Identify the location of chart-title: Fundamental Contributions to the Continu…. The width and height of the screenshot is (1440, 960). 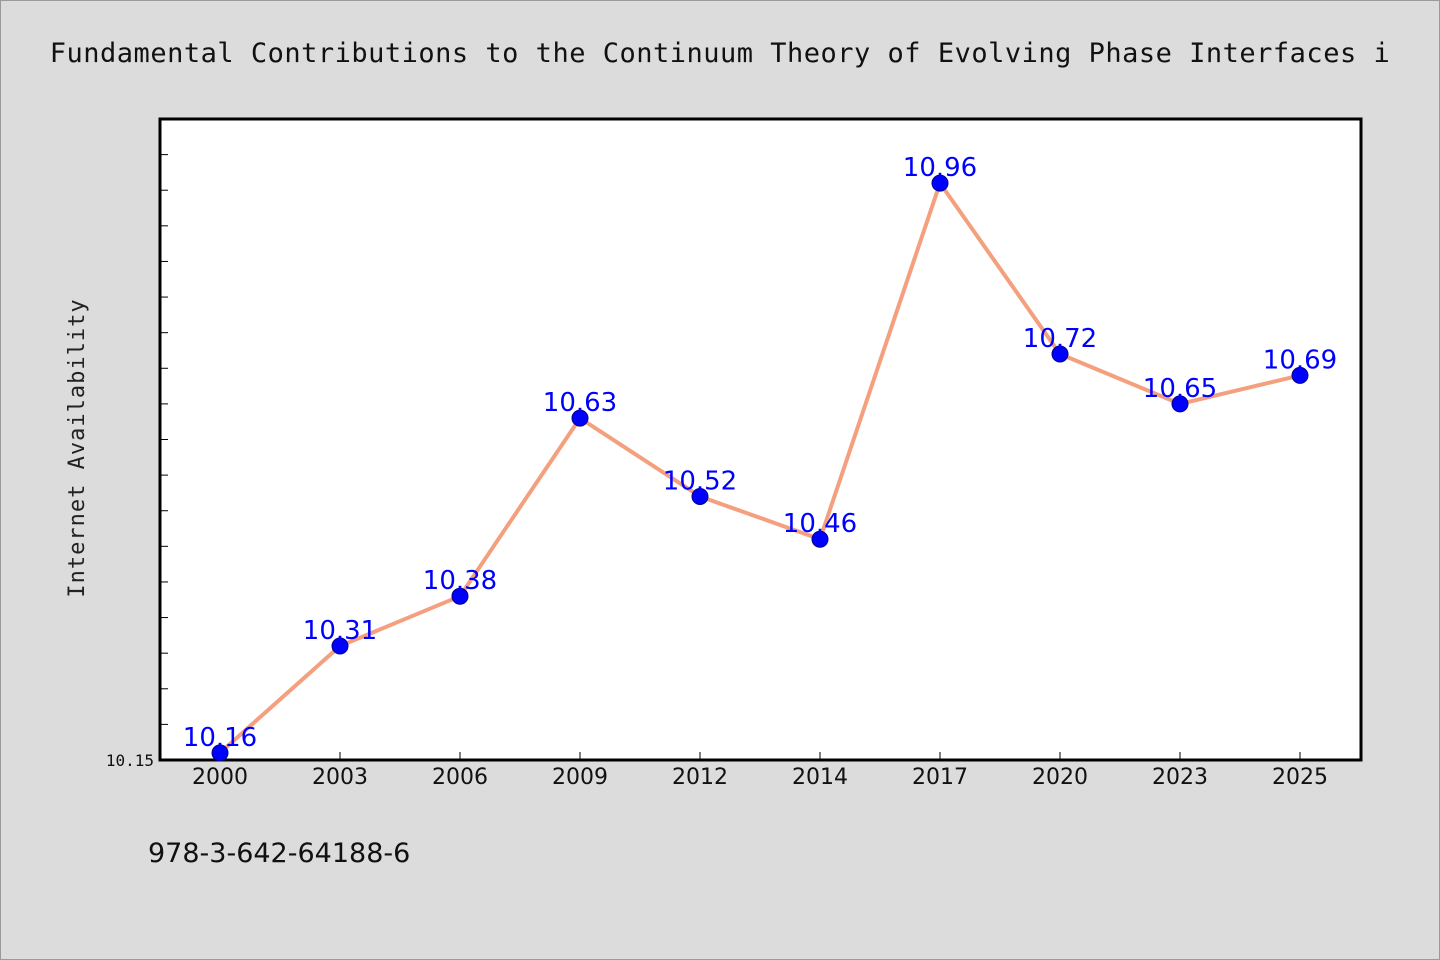
(720, 53).